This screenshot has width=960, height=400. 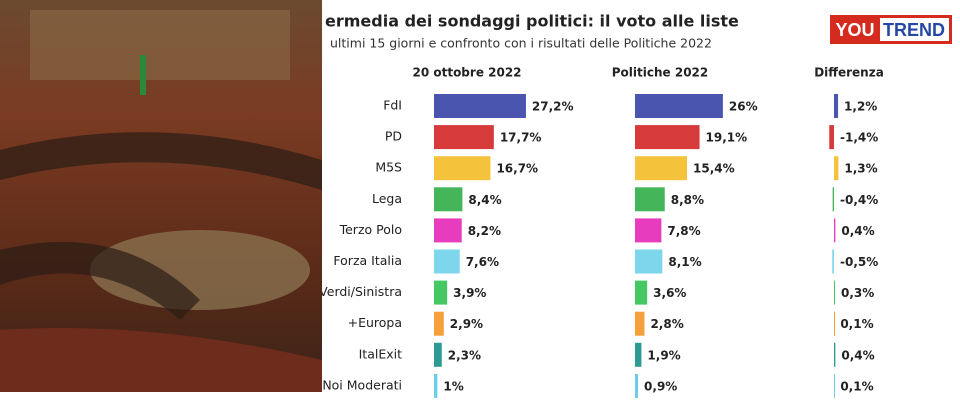 What do you see at coordinates (392, 105) in the screenshot?
I see `category-label: FdI` at bounding box center [392, 105].